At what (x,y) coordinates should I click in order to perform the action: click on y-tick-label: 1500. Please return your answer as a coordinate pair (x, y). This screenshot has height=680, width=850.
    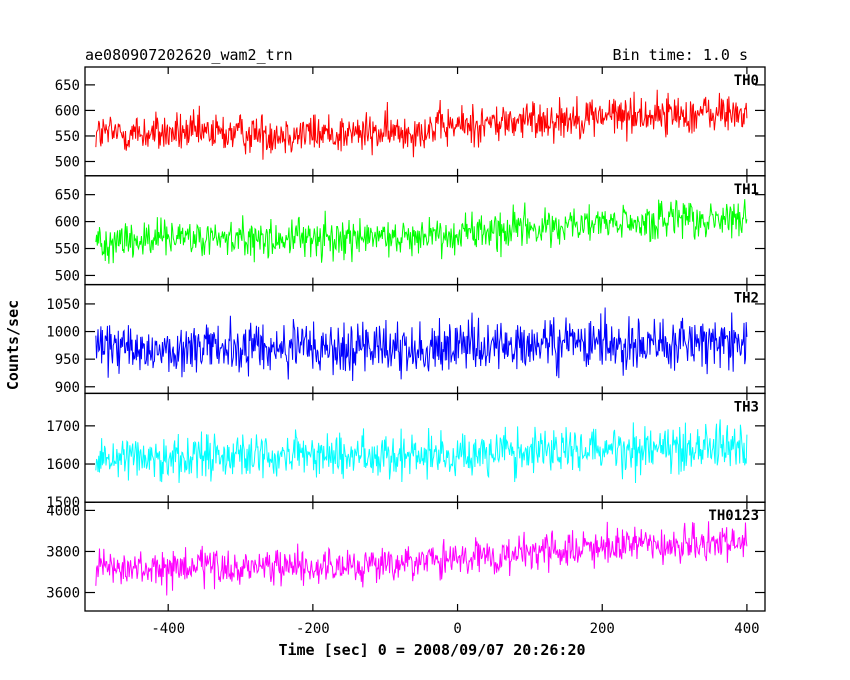
    Looking at the image, I should click on (63, 503).